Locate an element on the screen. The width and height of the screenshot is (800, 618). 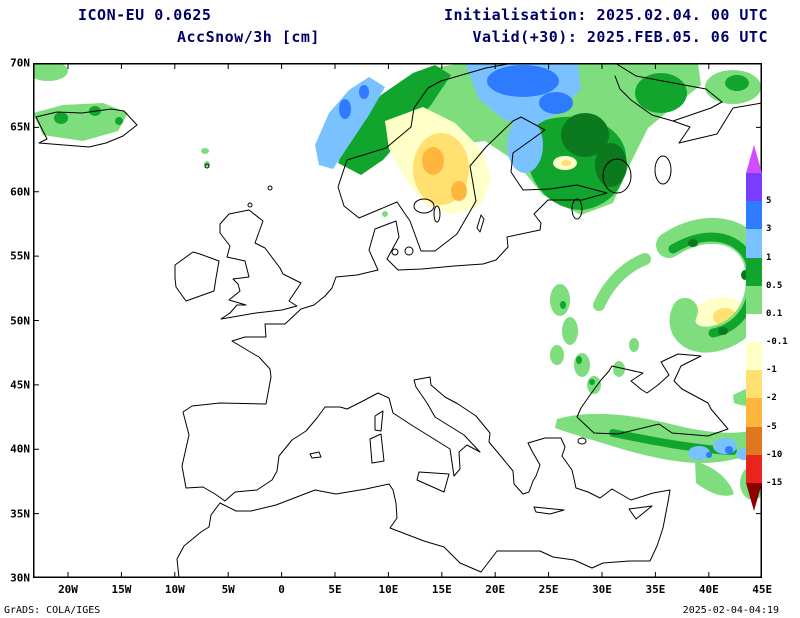
creation-timestamp: 2025-02-04-04:19 is located at coordinates (730, 610).